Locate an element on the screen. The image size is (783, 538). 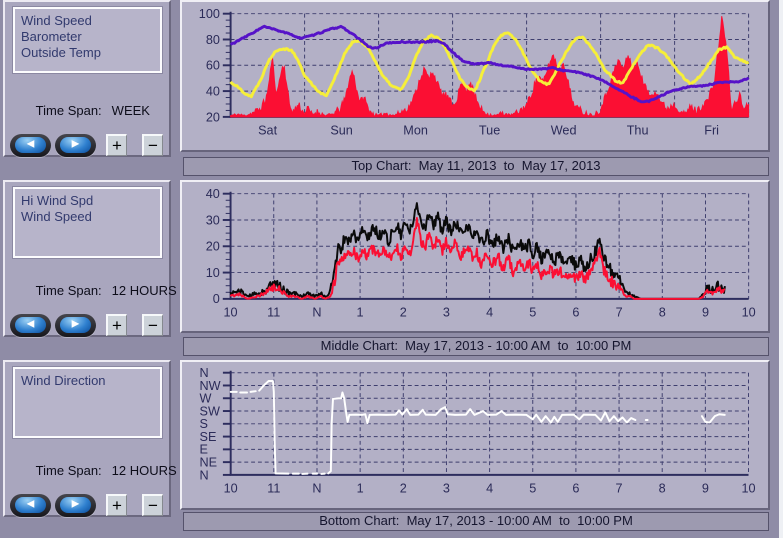
svg-text: 30 is located at coordinates (213, 220).